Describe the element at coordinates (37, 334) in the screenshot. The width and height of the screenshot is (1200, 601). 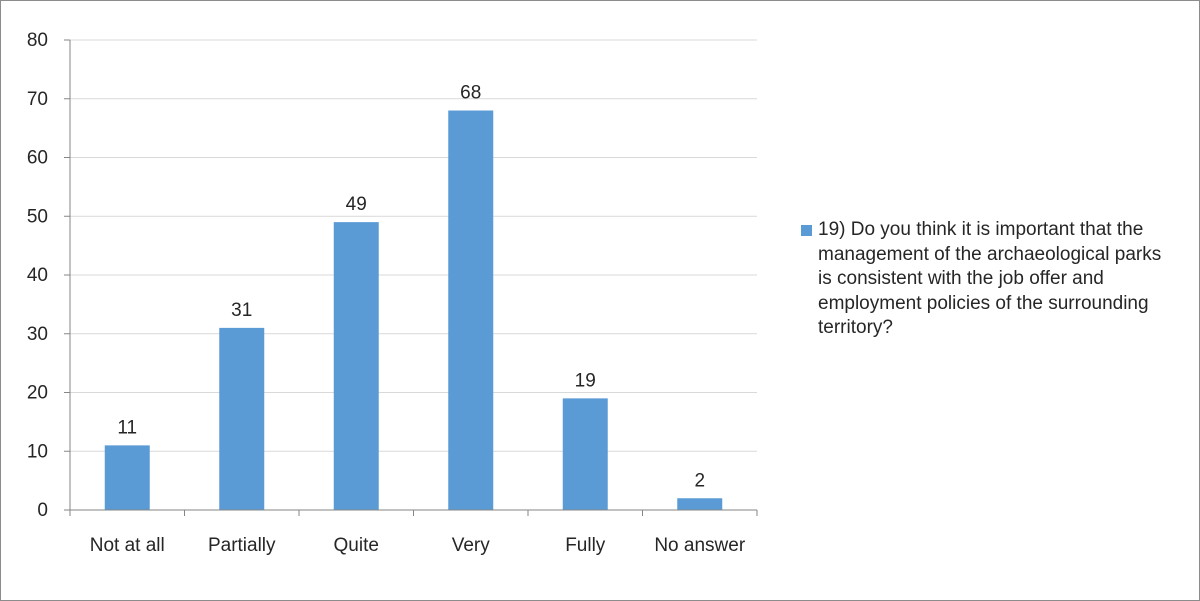
I see `y-tick-label: 30` at that location.